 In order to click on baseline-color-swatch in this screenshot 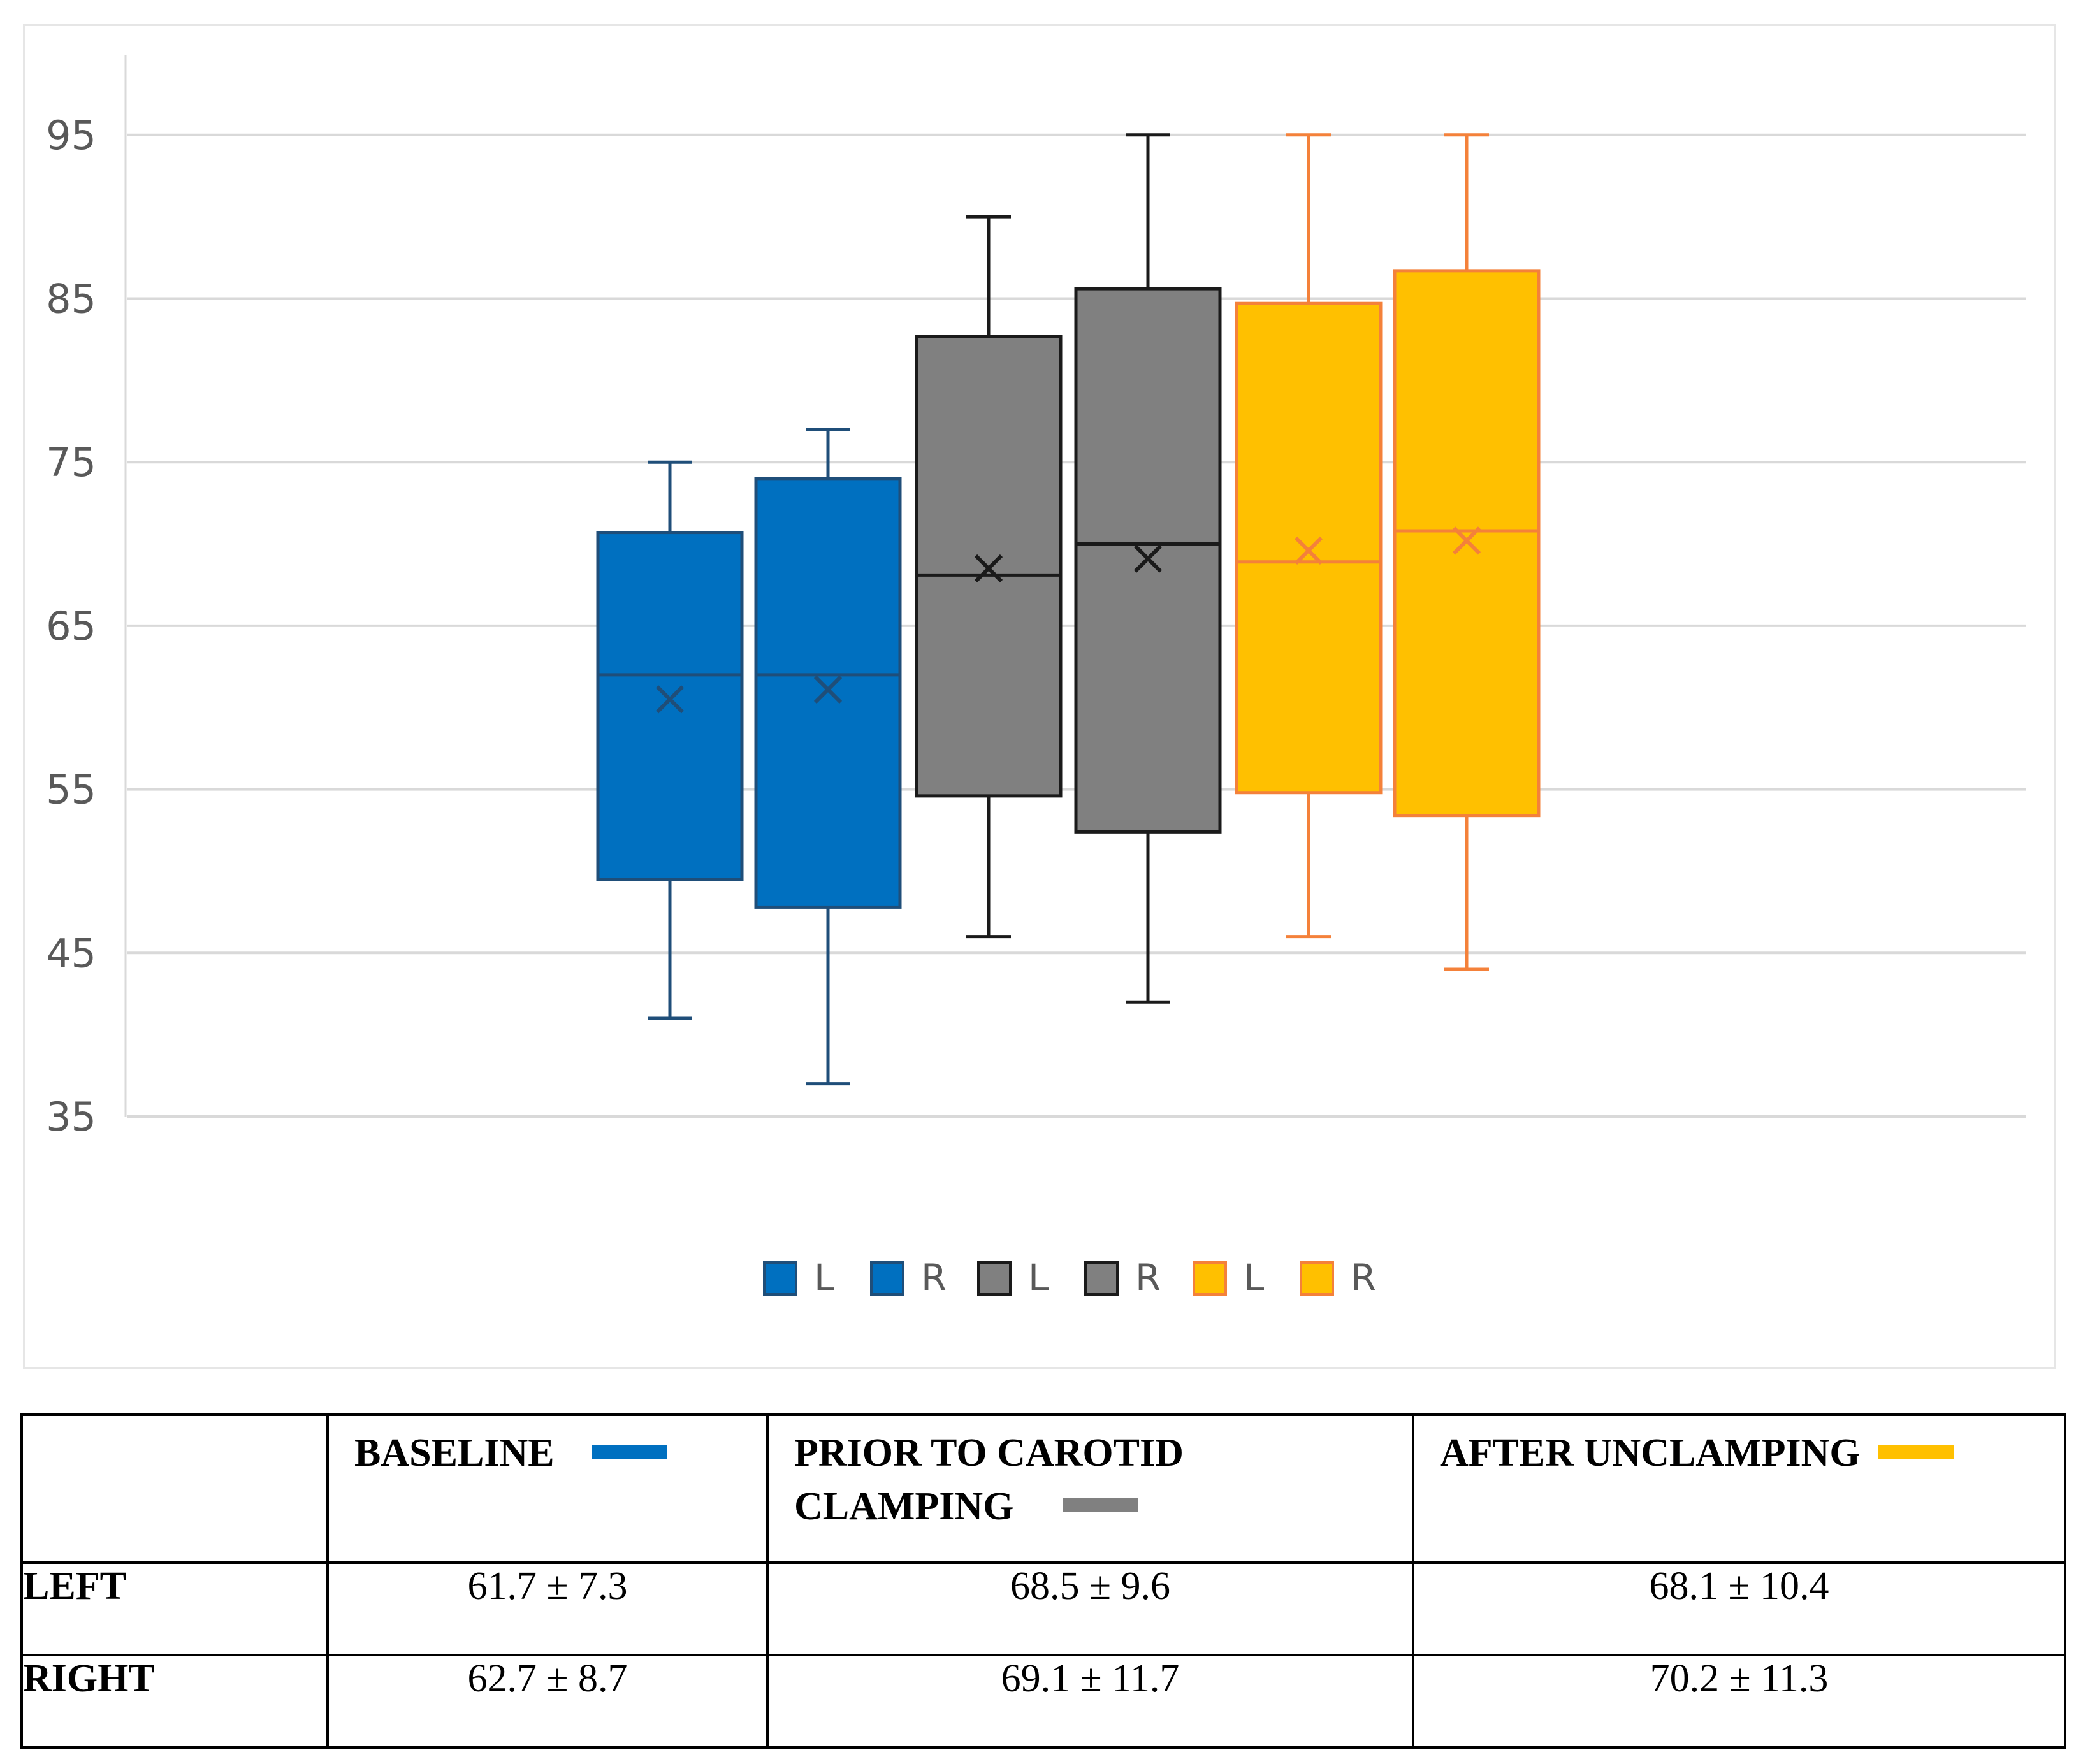, I will do `click(629, 1451)`.